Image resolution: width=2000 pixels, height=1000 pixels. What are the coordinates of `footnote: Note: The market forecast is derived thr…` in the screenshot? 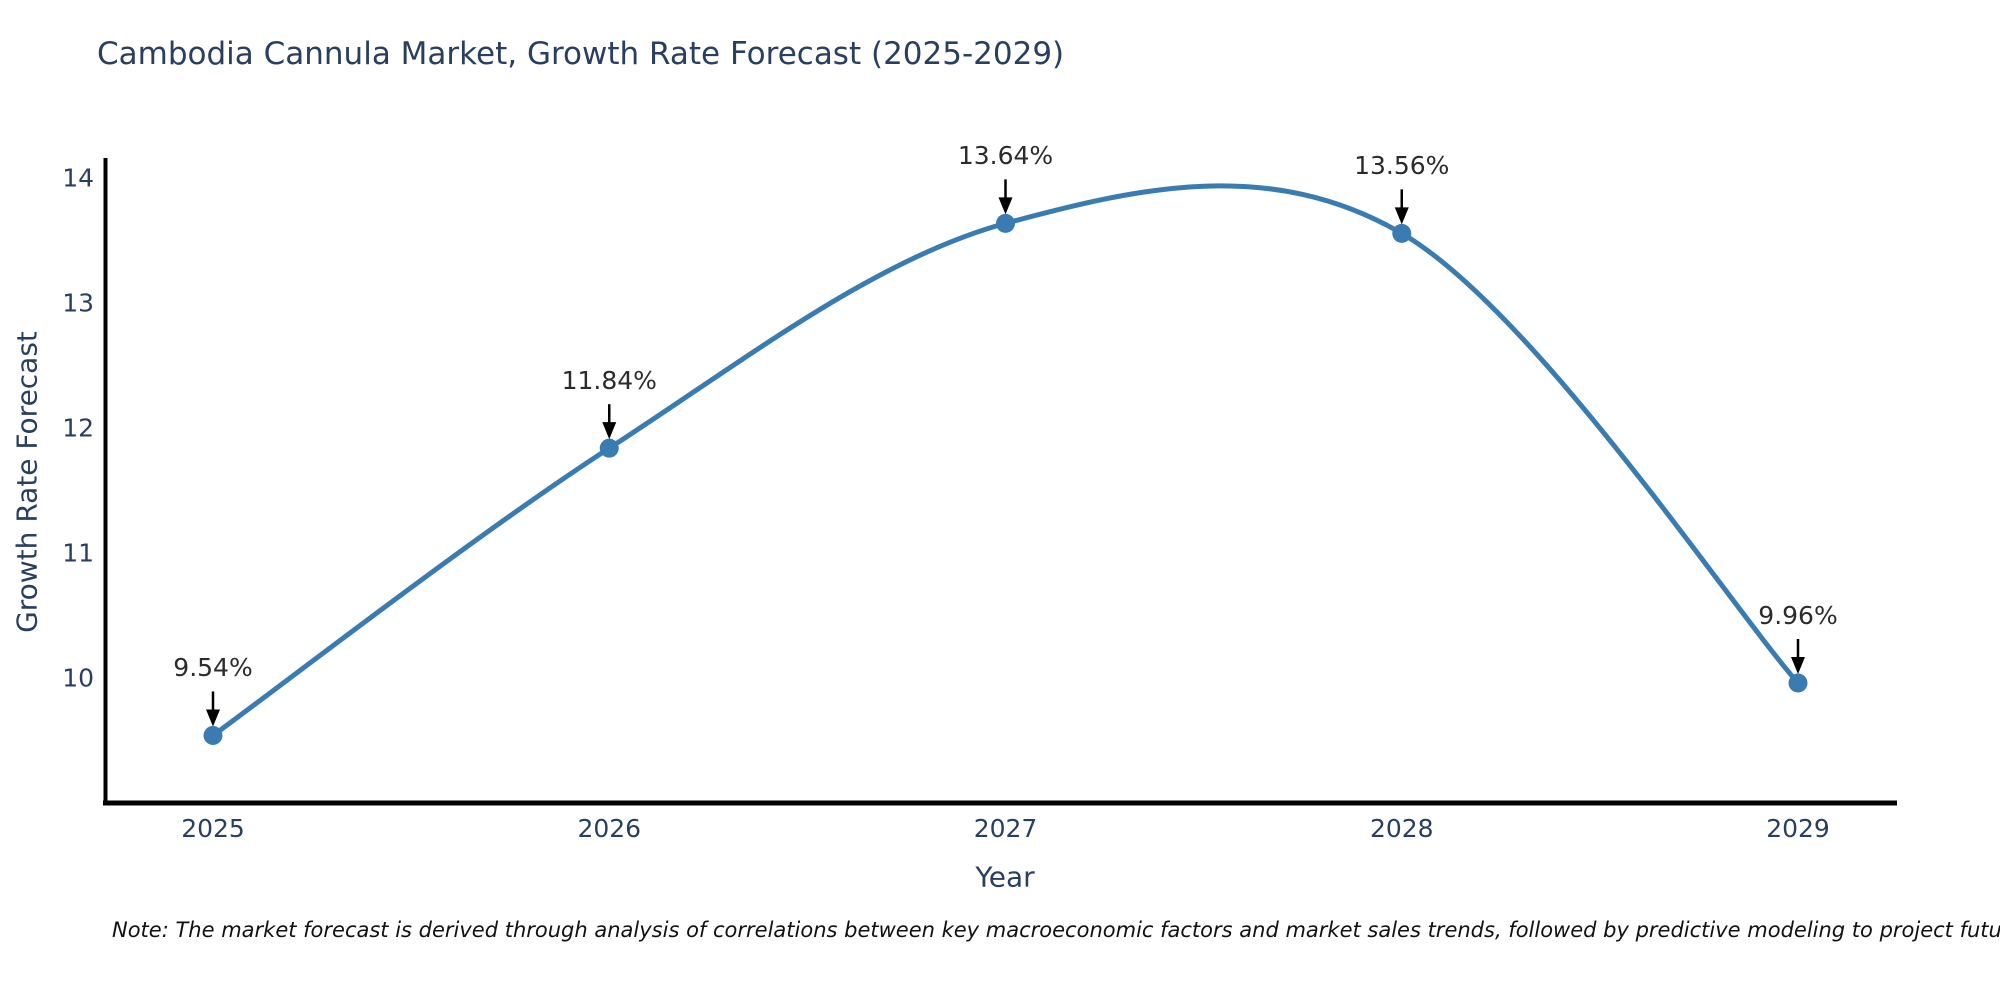 It's located at (1056, 930).